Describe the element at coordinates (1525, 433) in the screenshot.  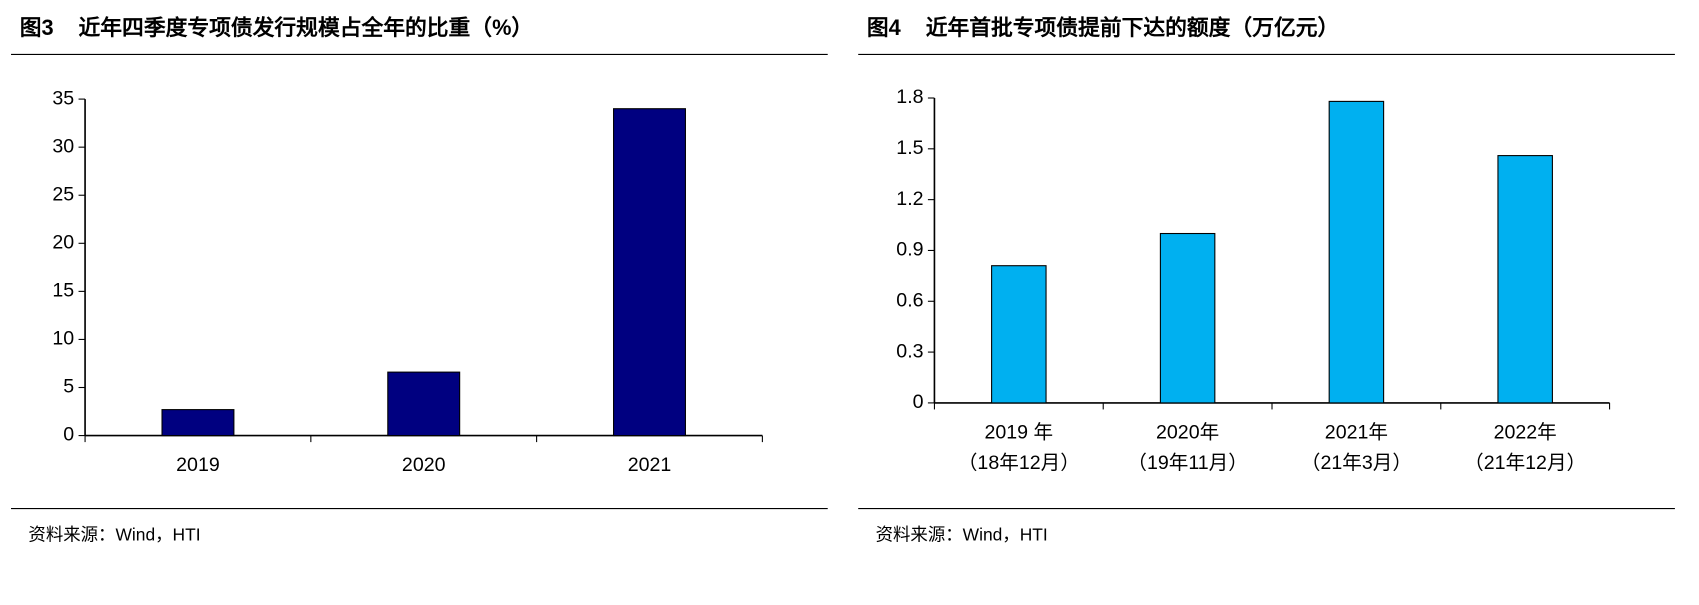
I see `x-tick-label: 2022年` at that location.